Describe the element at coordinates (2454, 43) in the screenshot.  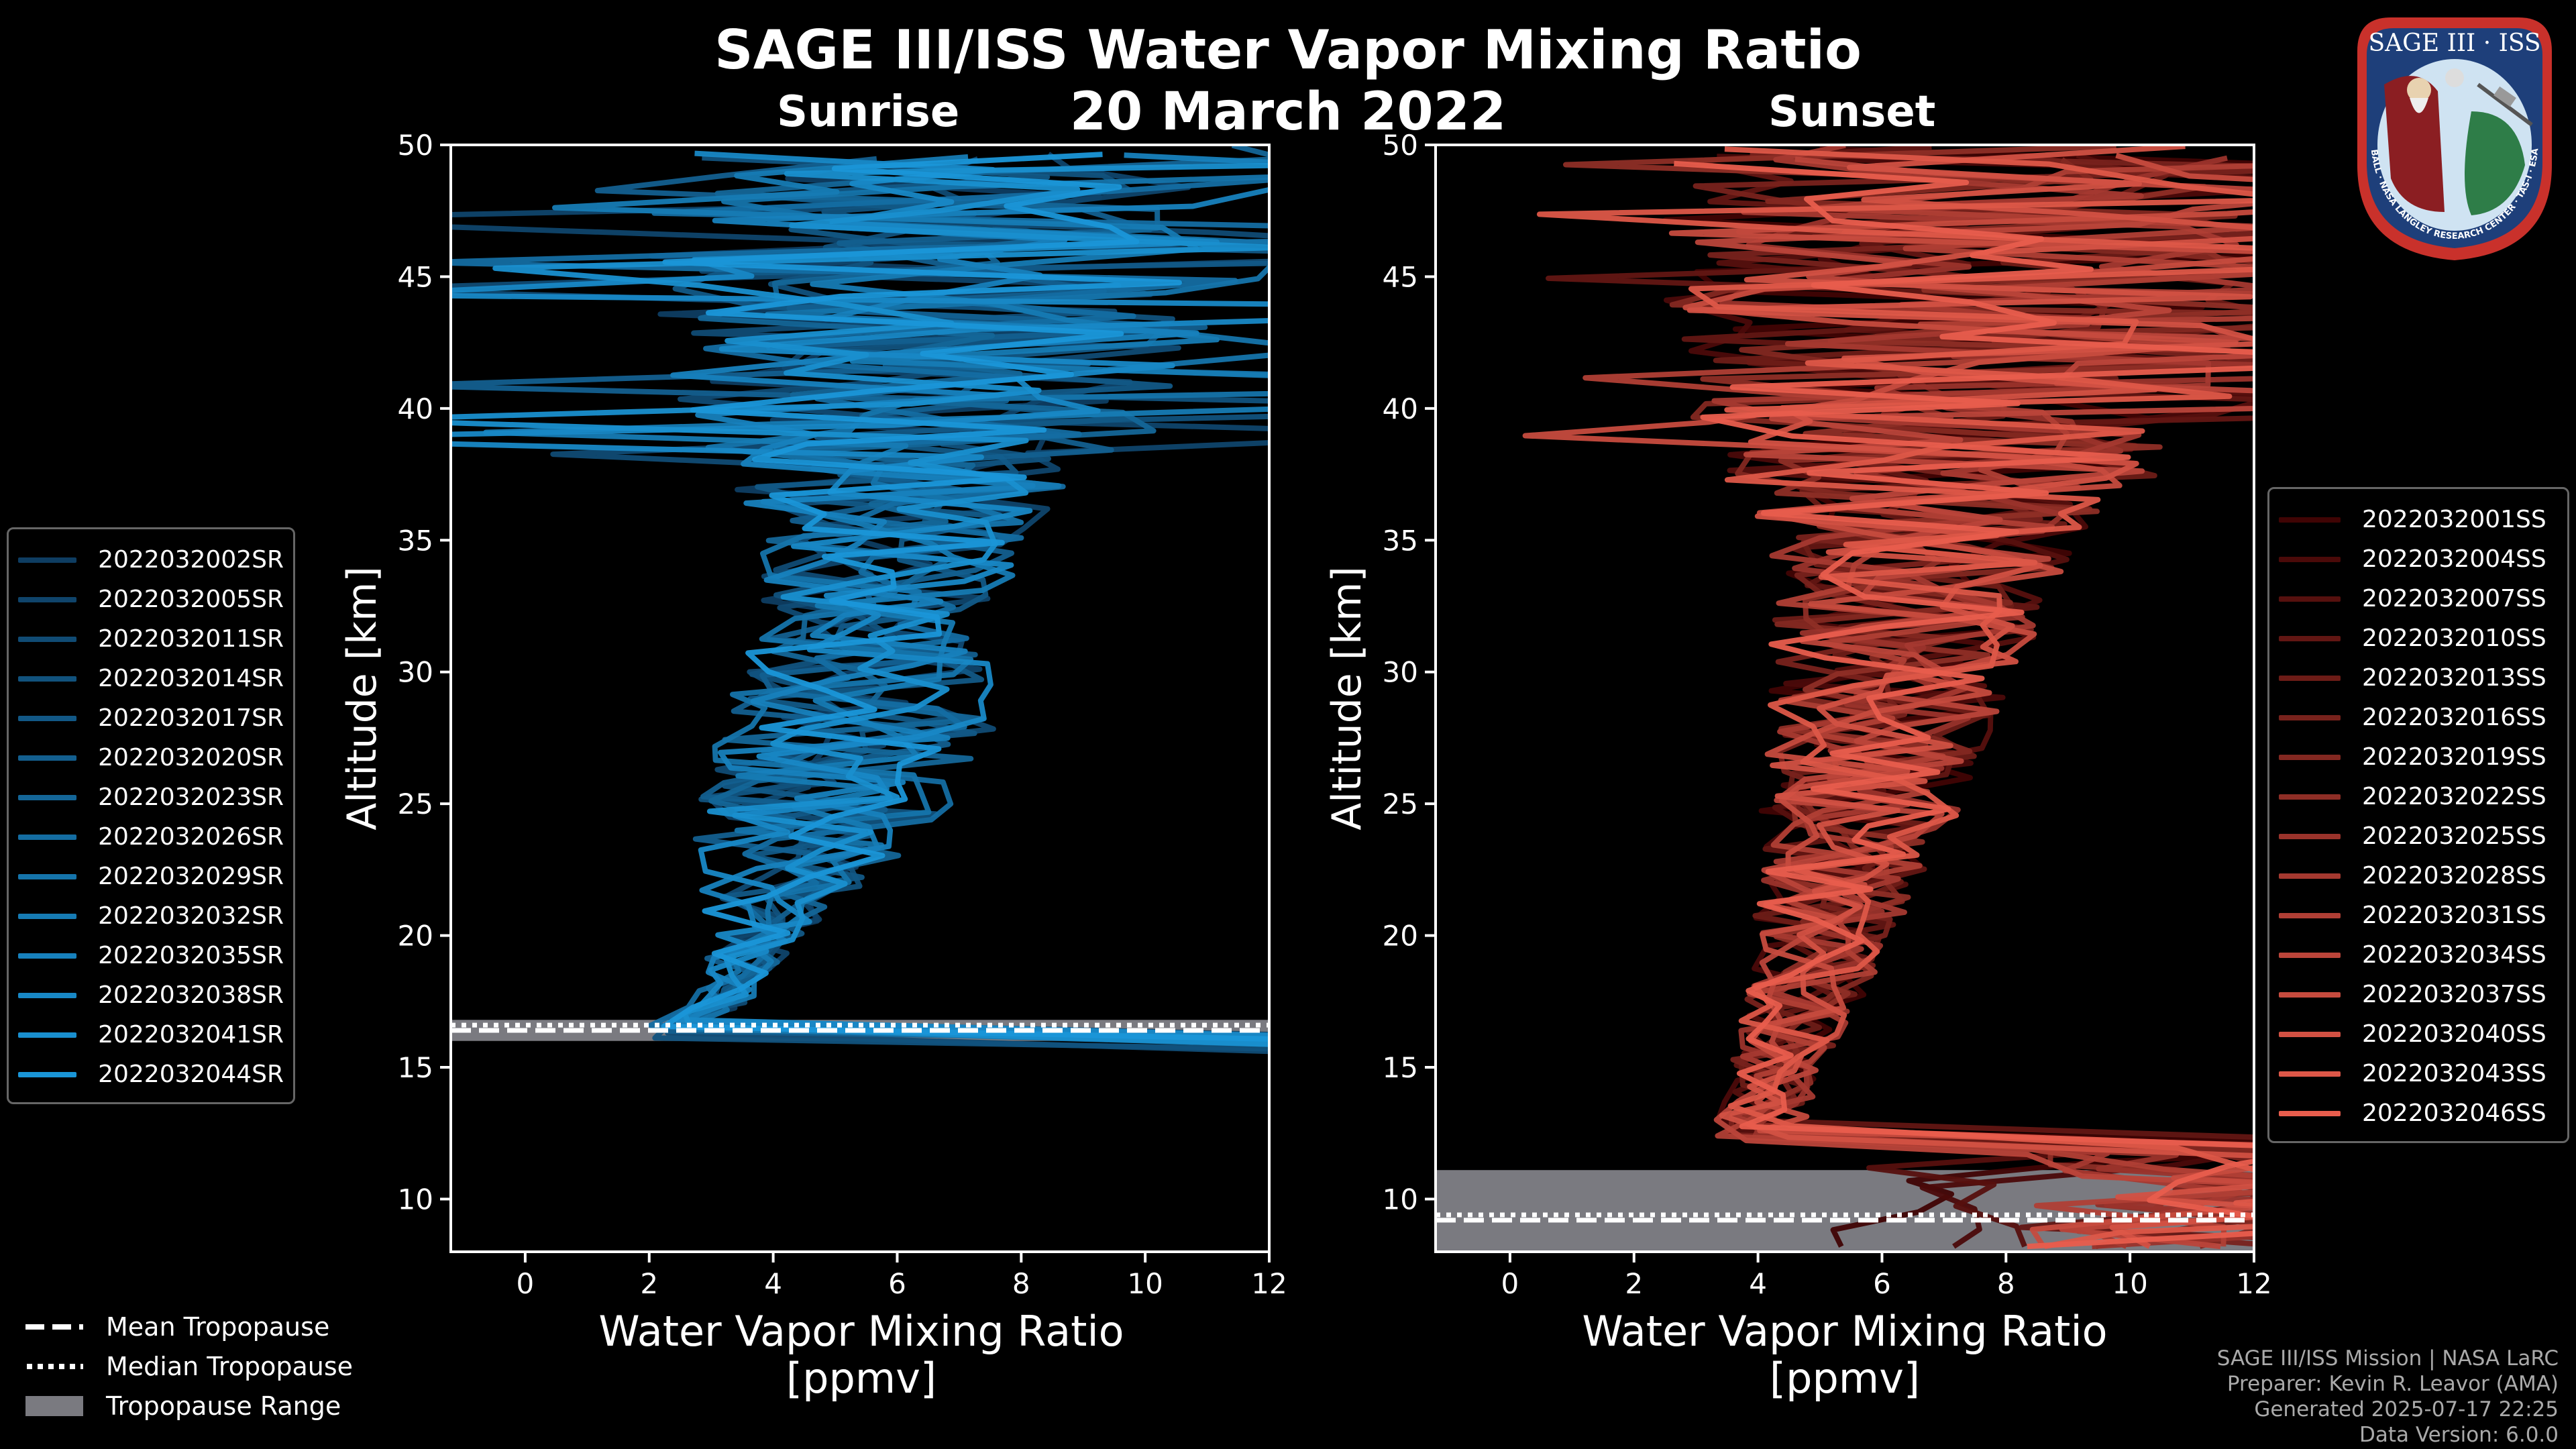
I see `logo-title: SAGE III · ISS` at that location.